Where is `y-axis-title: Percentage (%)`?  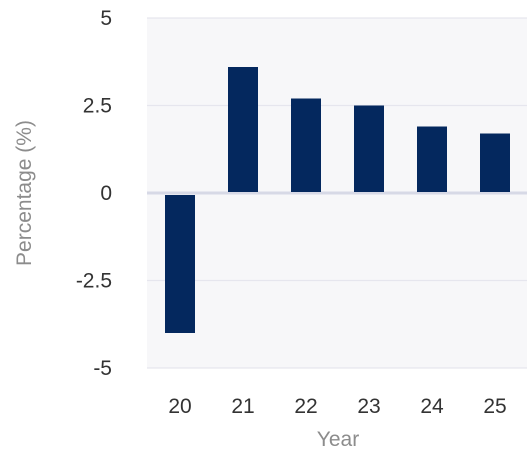
y-axis-title: Percentage (%) is located at coordinates (24, 193).